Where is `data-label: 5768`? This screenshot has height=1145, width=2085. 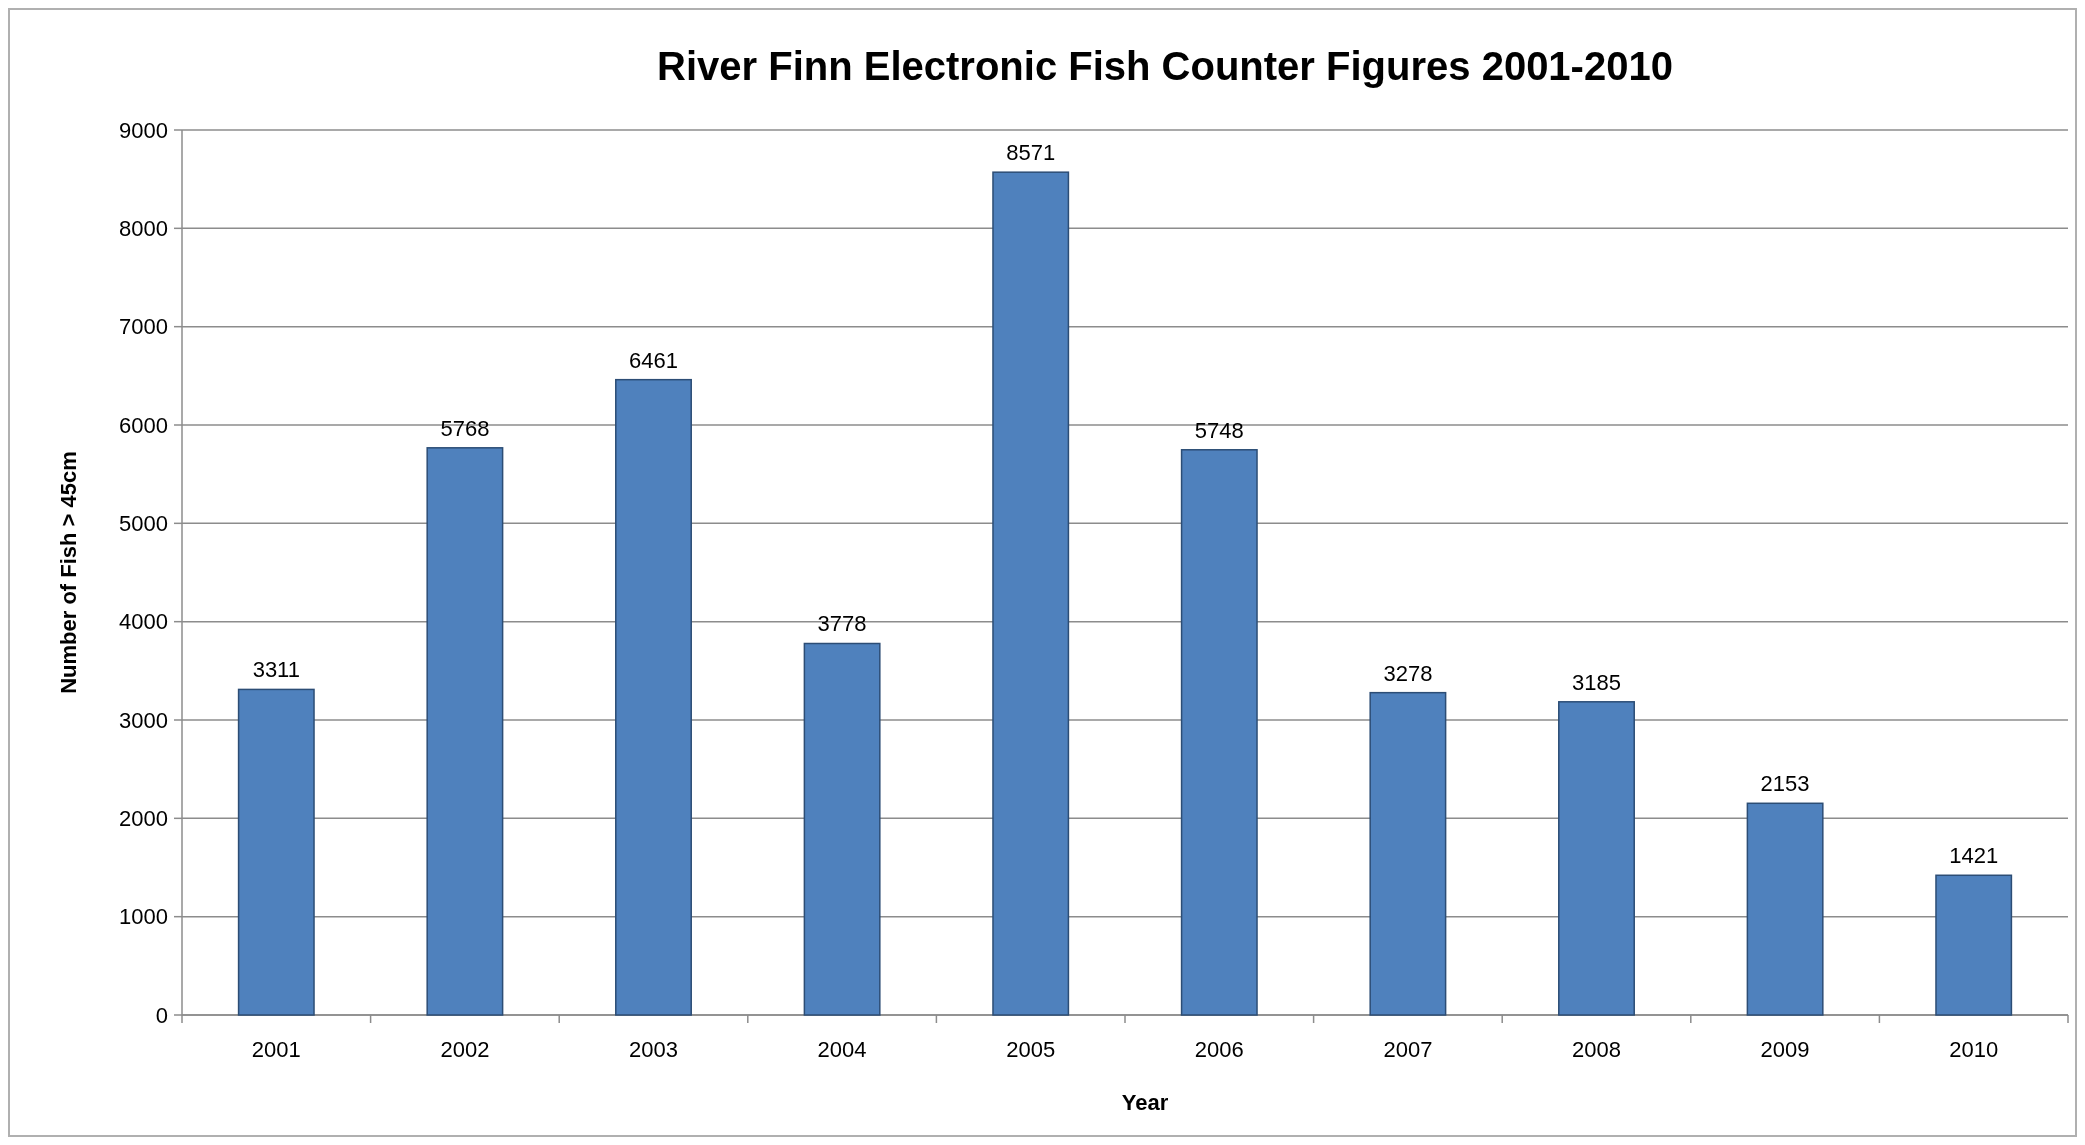
data-label: 5768 is located at coordinates (465, 428).